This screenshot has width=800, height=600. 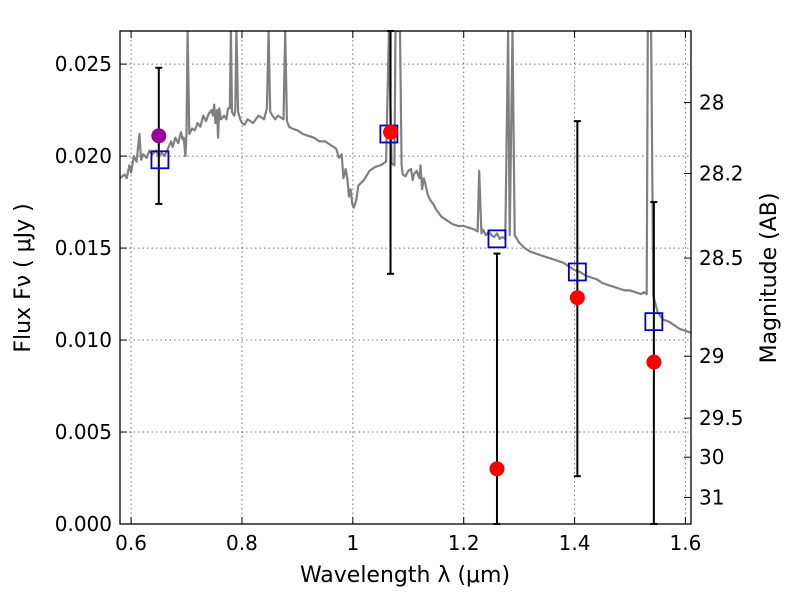 I want to click on x-tick-label: 0.6, so click(x=131, y=543).